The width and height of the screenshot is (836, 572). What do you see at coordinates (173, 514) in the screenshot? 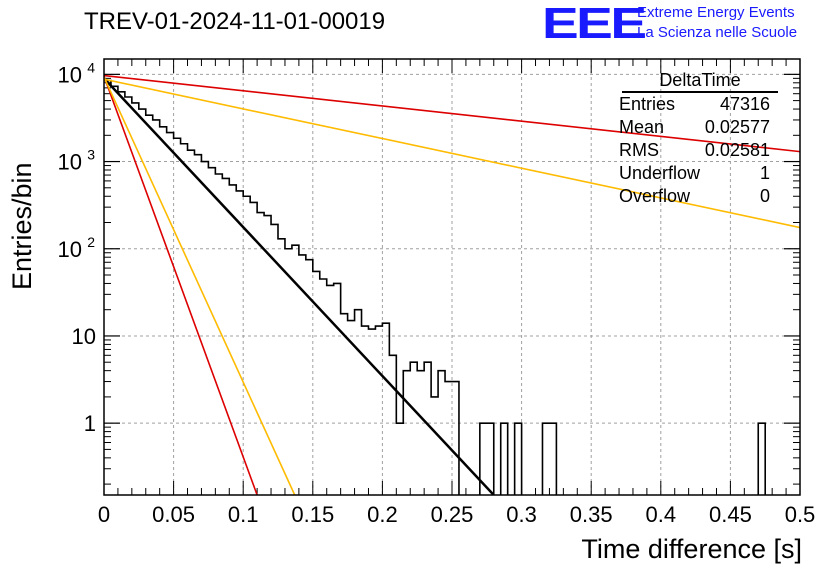
I see `x-tick-label: 0.05` at bounding box center [173, 514].